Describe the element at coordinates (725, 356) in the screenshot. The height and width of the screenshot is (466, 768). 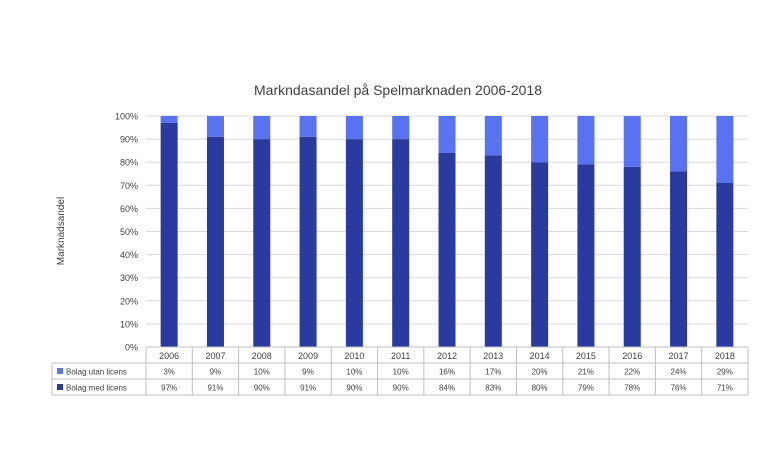
I see `x-tick-label: 2018` at that location.